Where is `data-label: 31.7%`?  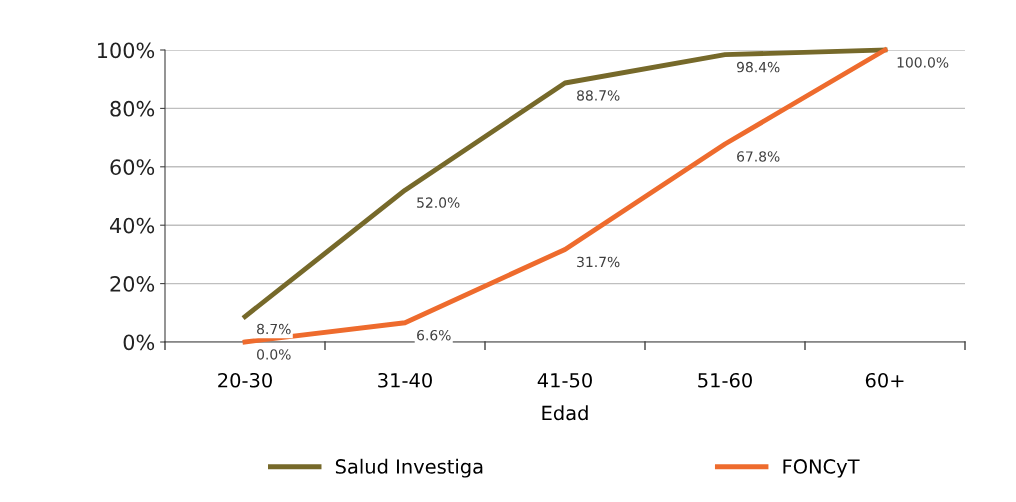 data-label: 31.7% is located at coordinates (598, 262).